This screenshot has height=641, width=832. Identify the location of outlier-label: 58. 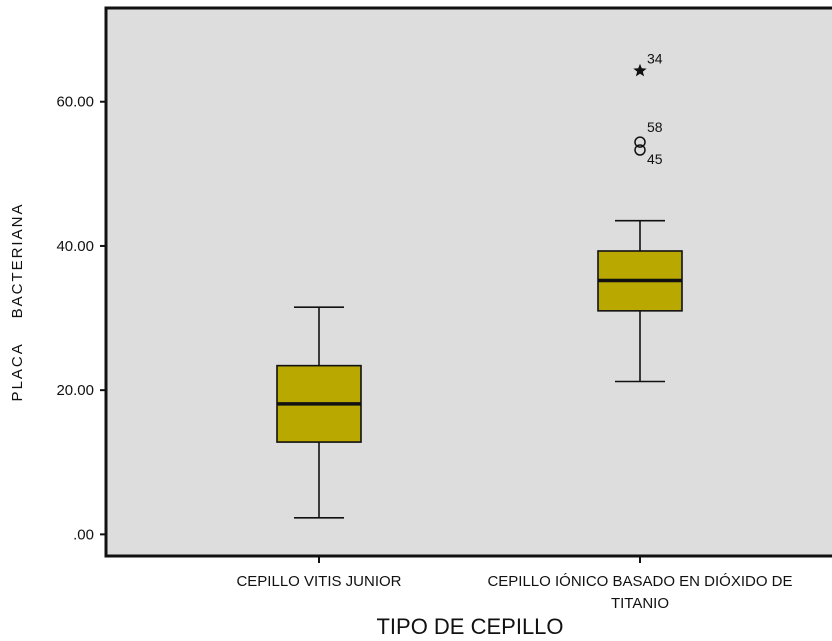
(655, 127).